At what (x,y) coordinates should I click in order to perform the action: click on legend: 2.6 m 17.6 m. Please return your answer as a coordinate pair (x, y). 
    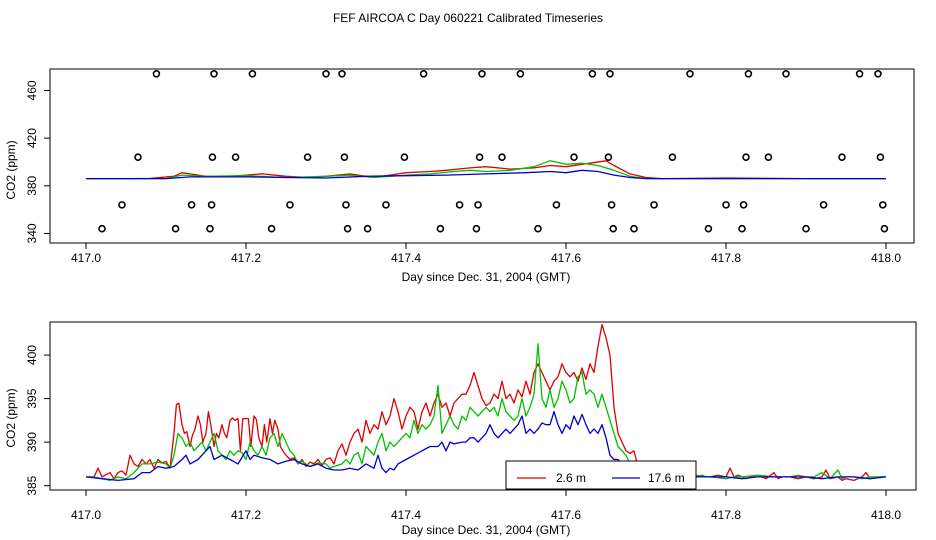
    Looking at the image, I should click on (601, 475).